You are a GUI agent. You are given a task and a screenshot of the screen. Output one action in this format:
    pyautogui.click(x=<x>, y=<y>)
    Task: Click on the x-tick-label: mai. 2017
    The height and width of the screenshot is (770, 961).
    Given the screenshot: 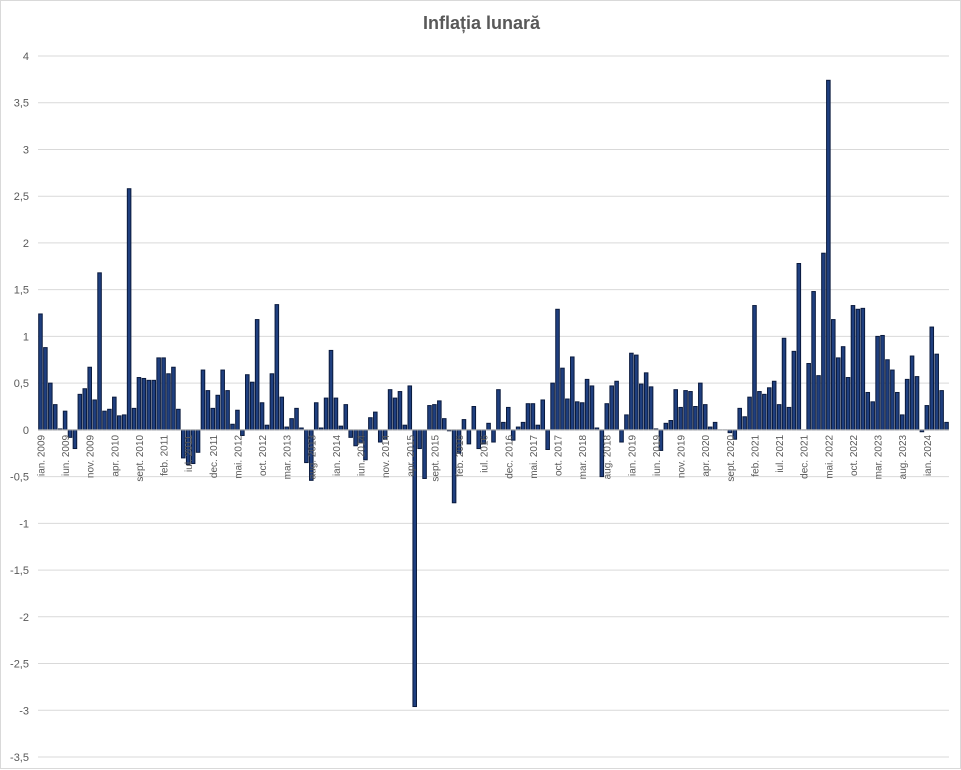 What is the action you would take?
    pyautogui.click(x=534, y=456)
    